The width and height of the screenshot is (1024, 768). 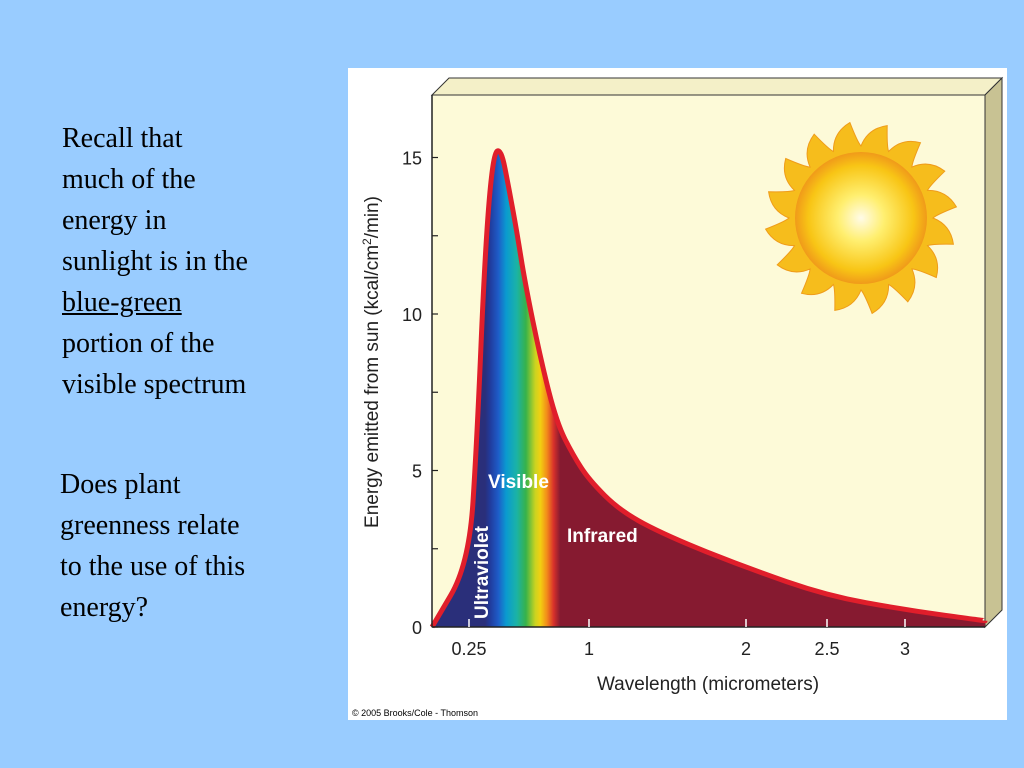 I want to click on text-line: to the use of this, so click(x=153, y=566).